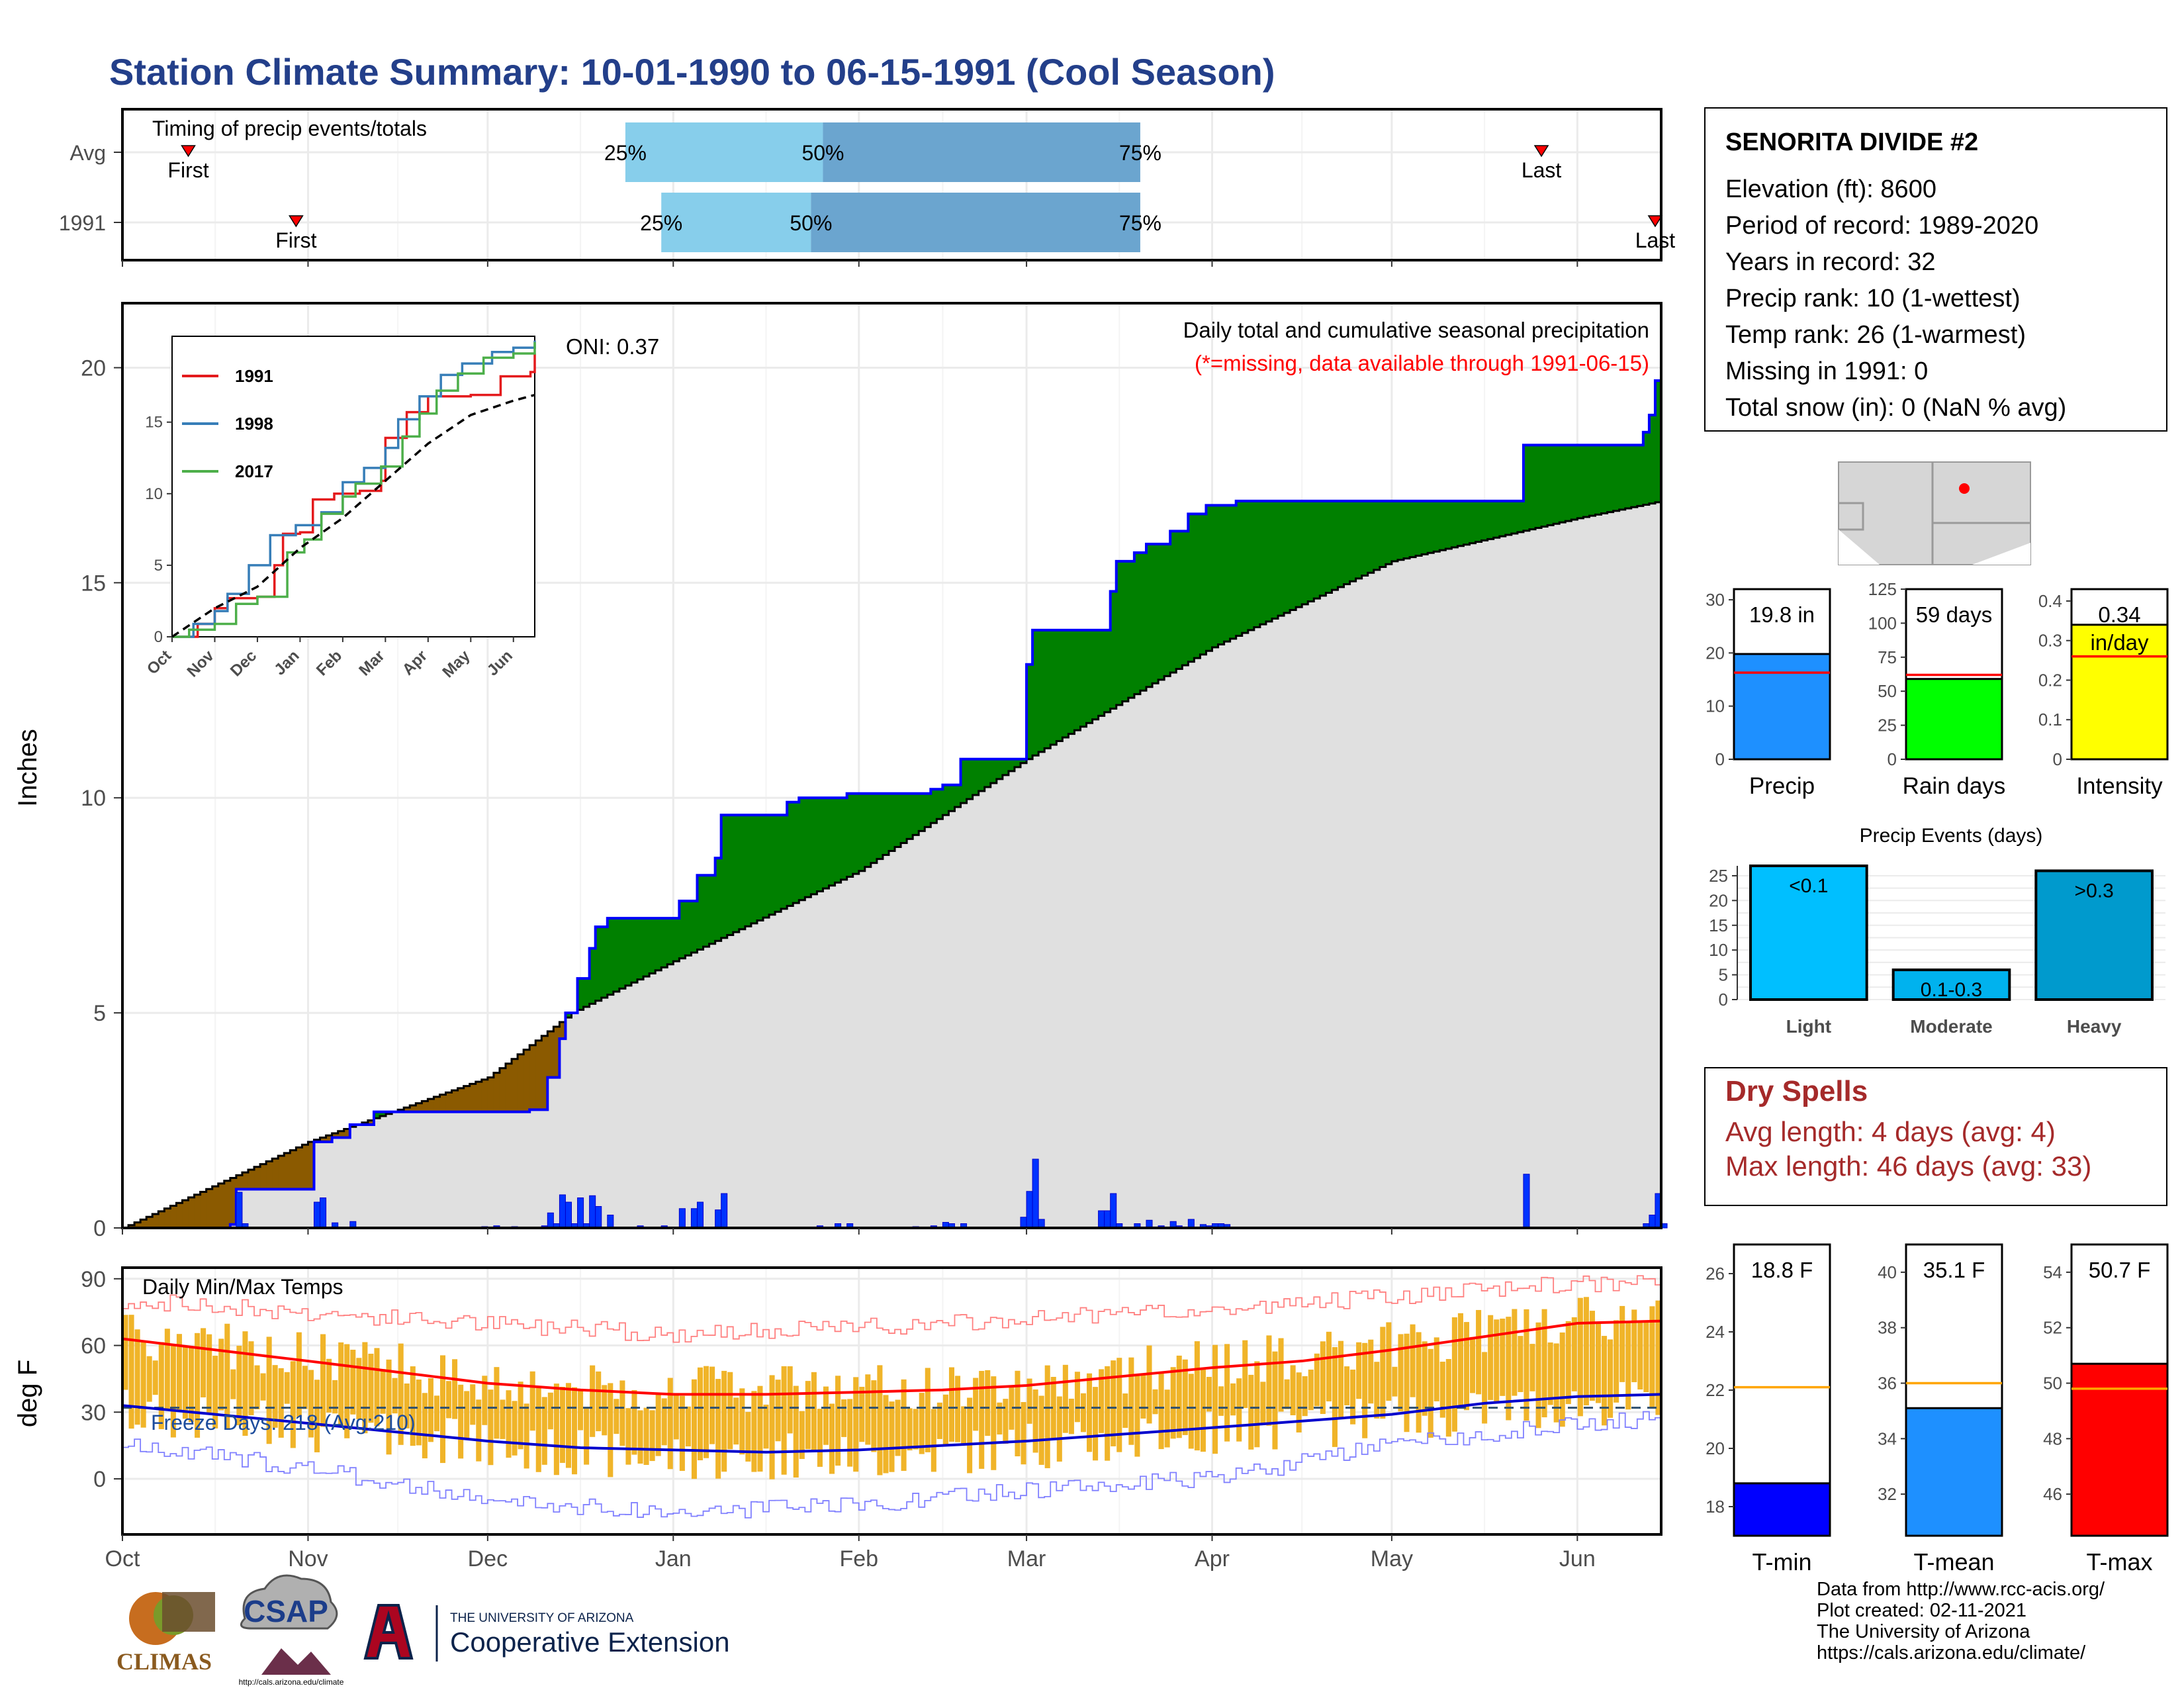  I want to click on summary-y-tick-t-mean: 40, so click(1888, 1272).